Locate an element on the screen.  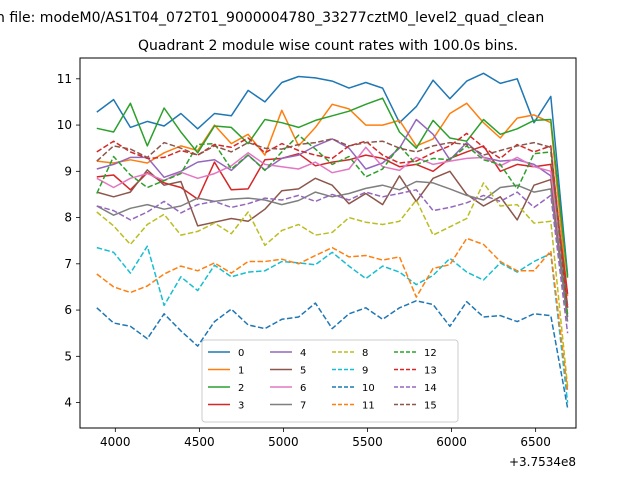
y-tick-label: 10 is located at coordinates (64, 125).